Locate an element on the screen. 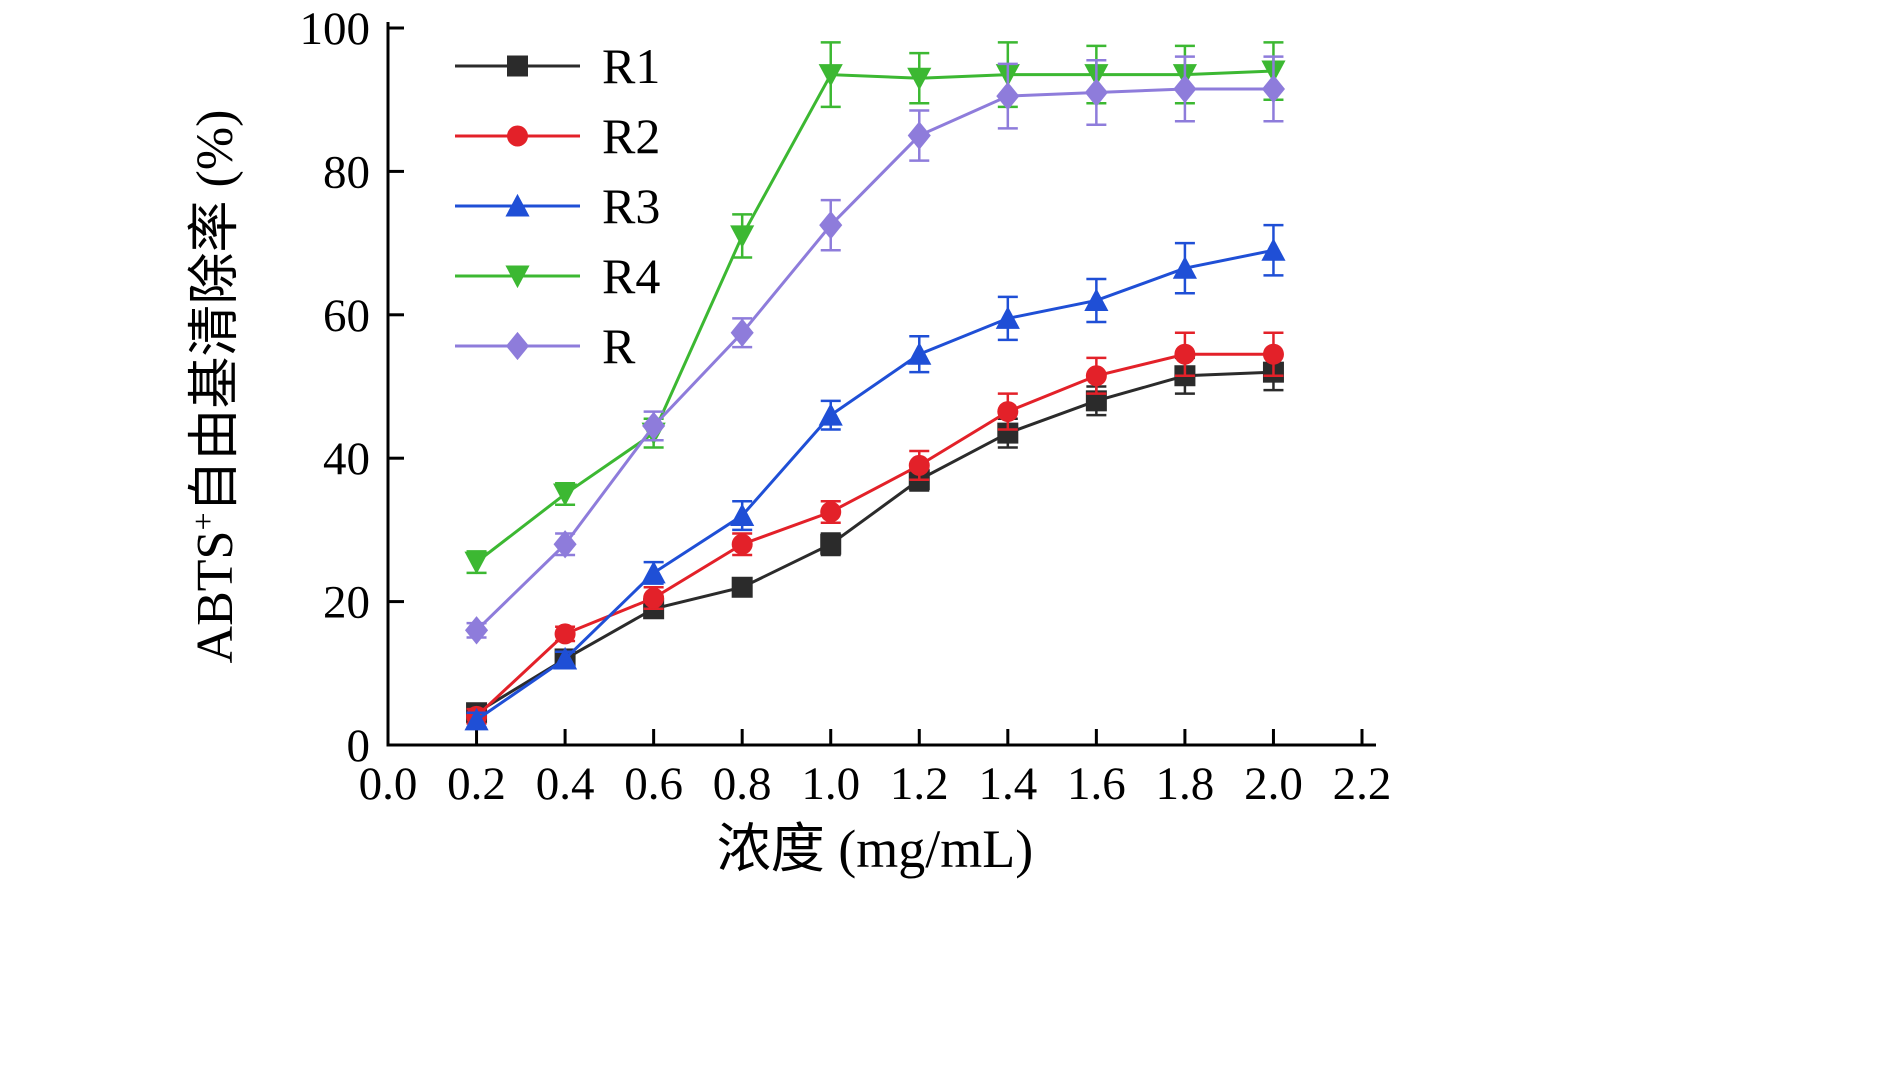 The height and width of the screenshot is (1075, 1890). legend-entry-R1: R1 is located at coordinates (557, 66).